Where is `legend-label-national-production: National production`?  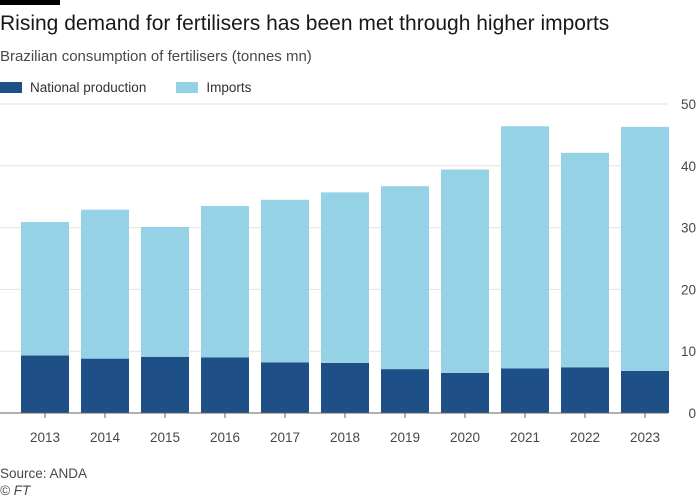 legend-label-national-production: National production is located at coordinates (88, 87).